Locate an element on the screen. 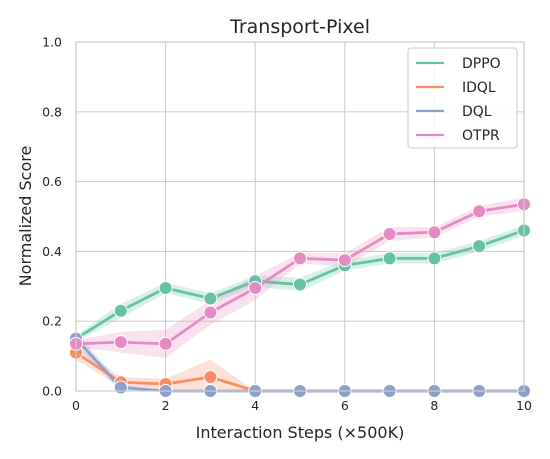 Image resolution: width=550 pixels, height=459 pixels. x-tick-label: 0 is located at coordinates (76, 405).